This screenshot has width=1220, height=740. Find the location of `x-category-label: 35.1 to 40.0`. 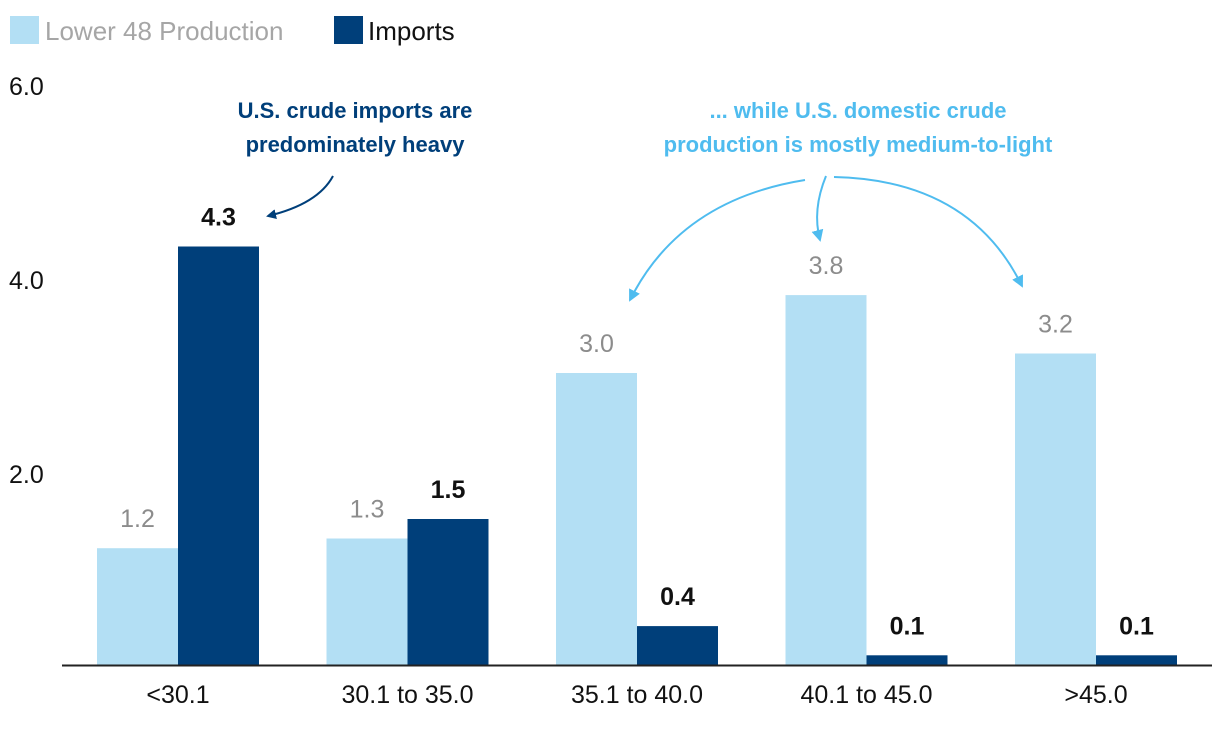

x-category-label: 35.1 to 40.0 is located at coordinates (637, 695).